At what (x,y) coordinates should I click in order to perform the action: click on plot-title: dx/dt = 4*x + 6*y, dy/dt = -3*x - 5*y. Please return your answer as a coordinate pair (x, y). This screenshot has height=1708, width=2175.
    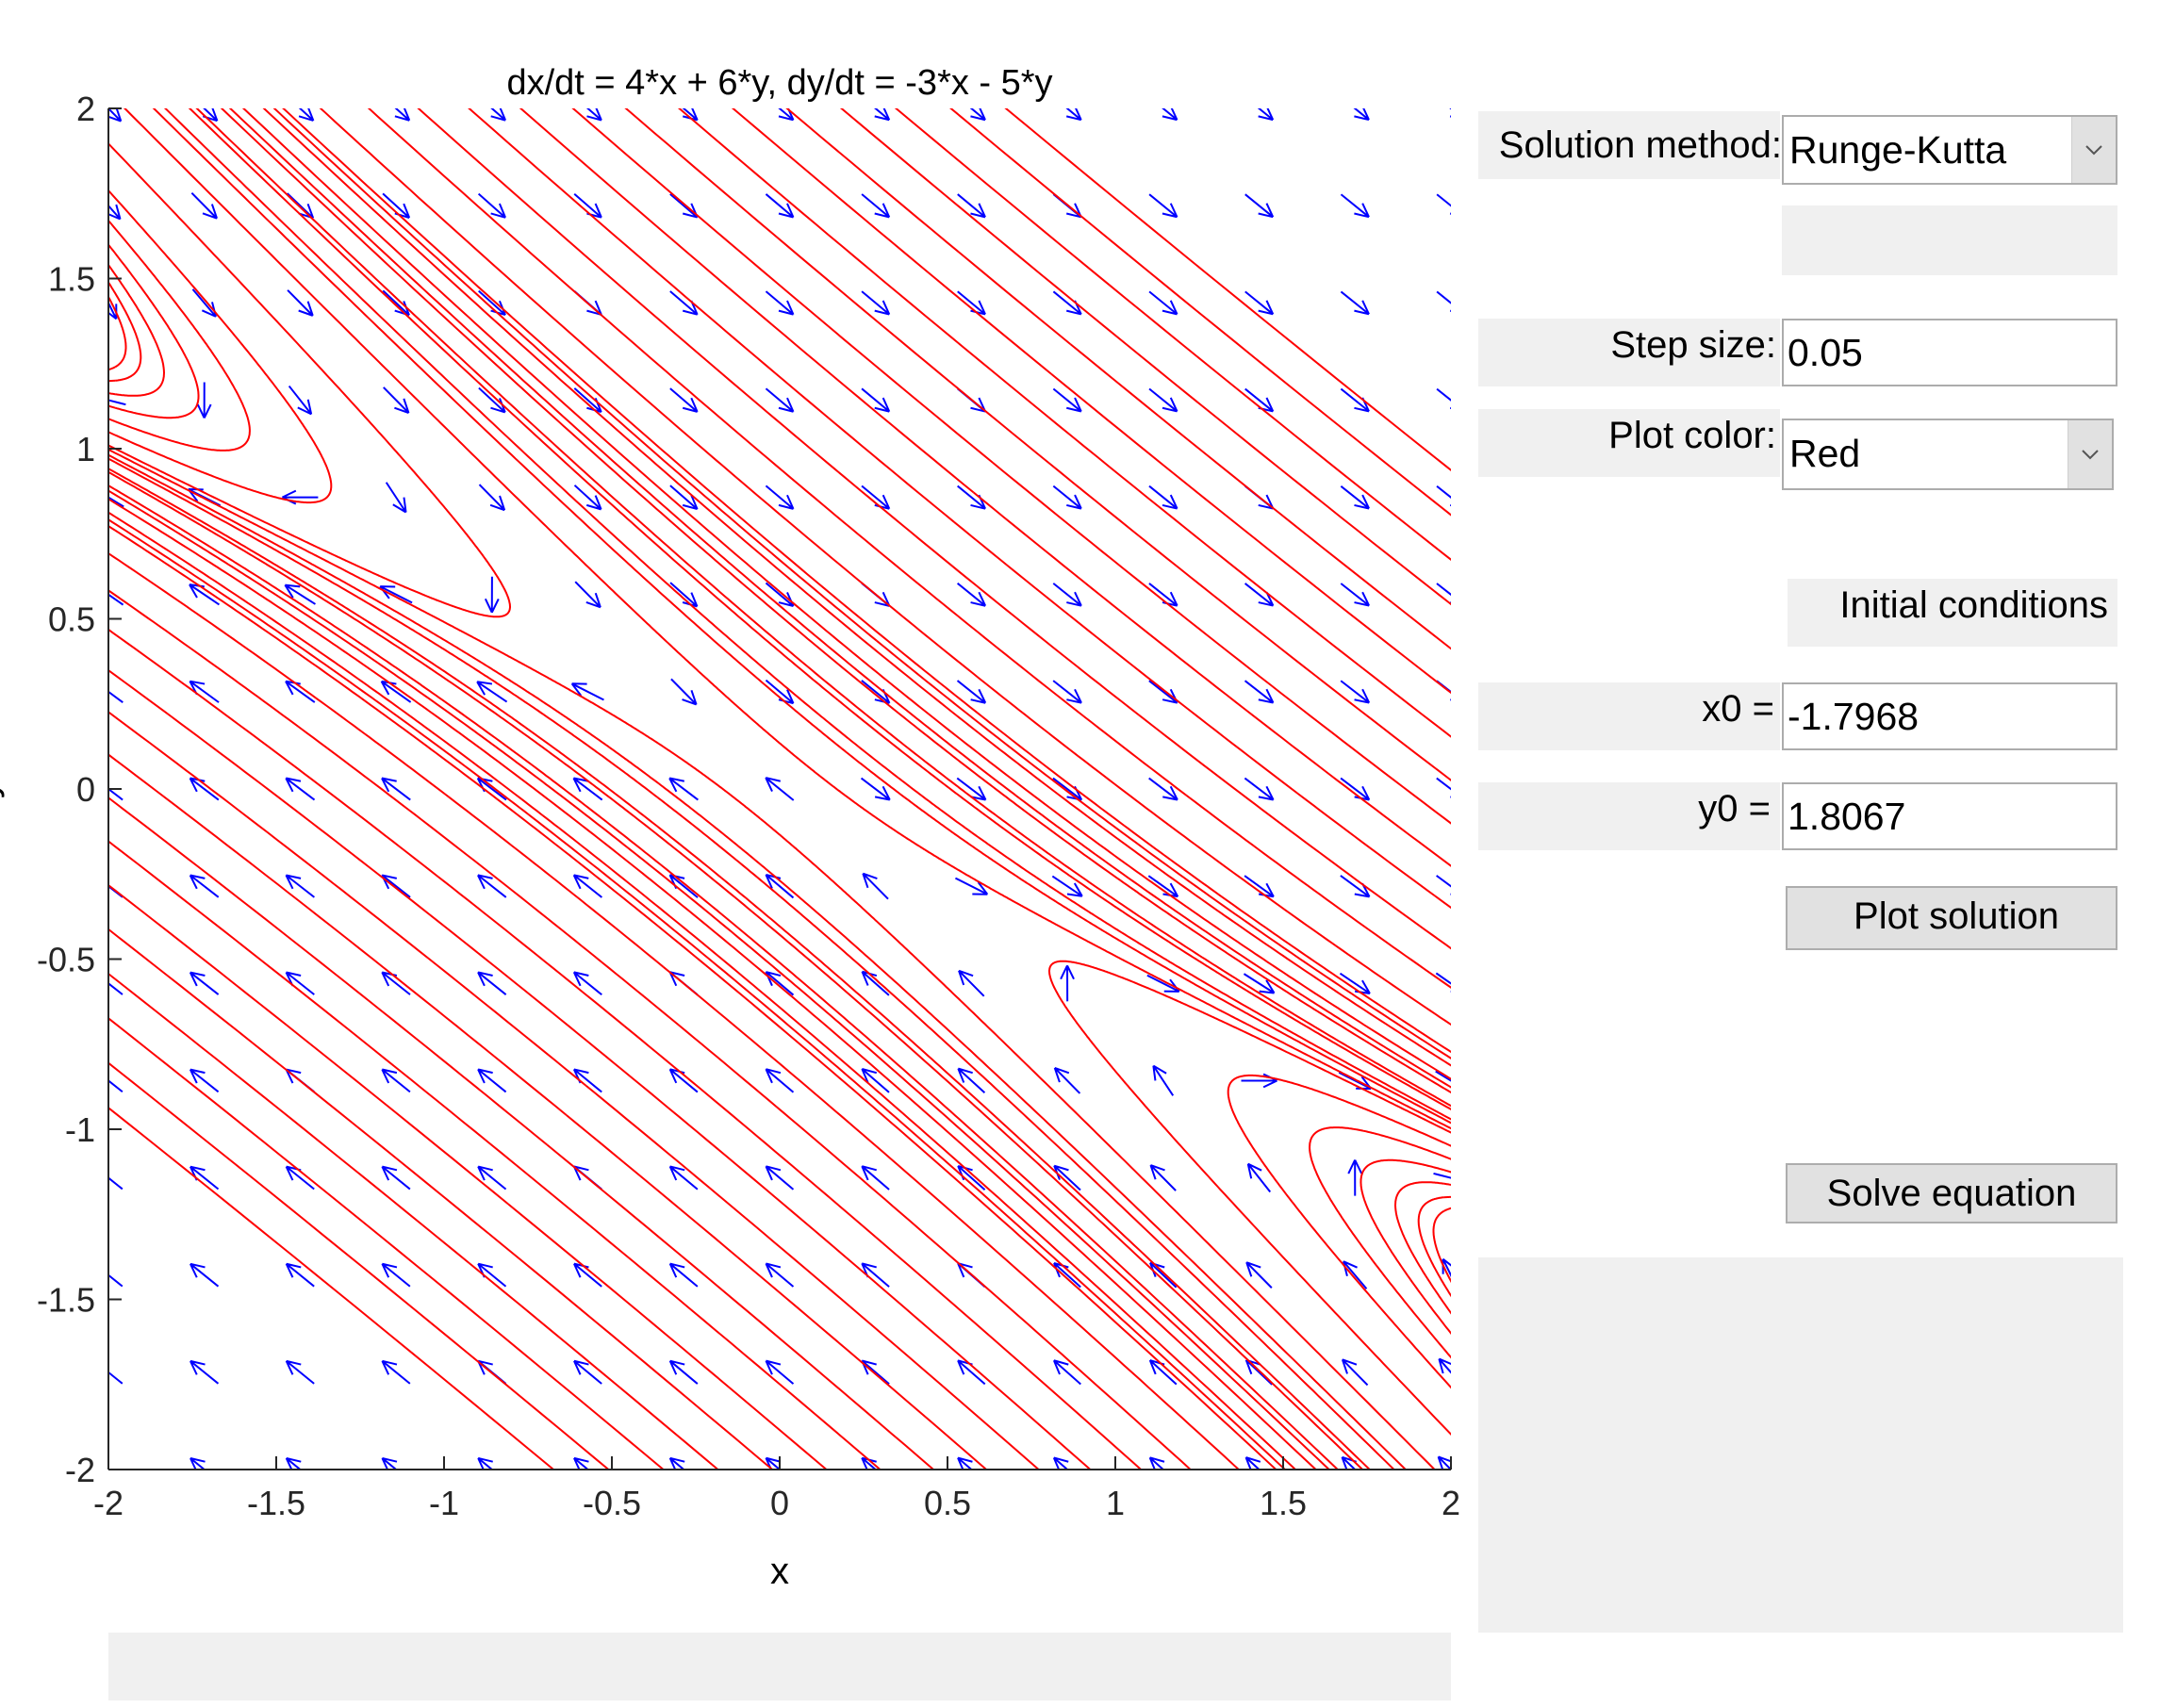
    Looking at the image, I should click on (779, 83).